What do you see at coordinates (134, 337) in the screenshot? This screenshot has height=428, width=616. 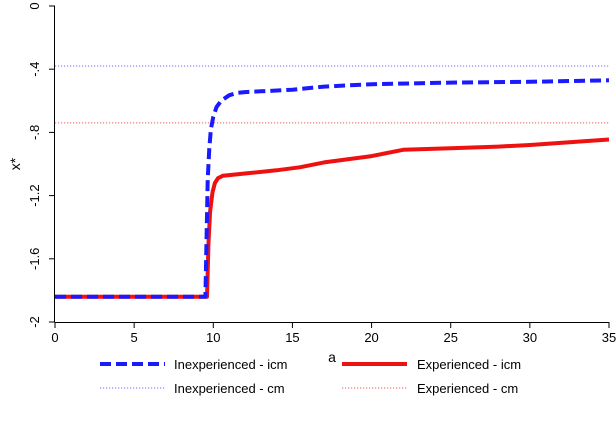 I see `x-tick-label: 5` at bounding box center [134, 337].